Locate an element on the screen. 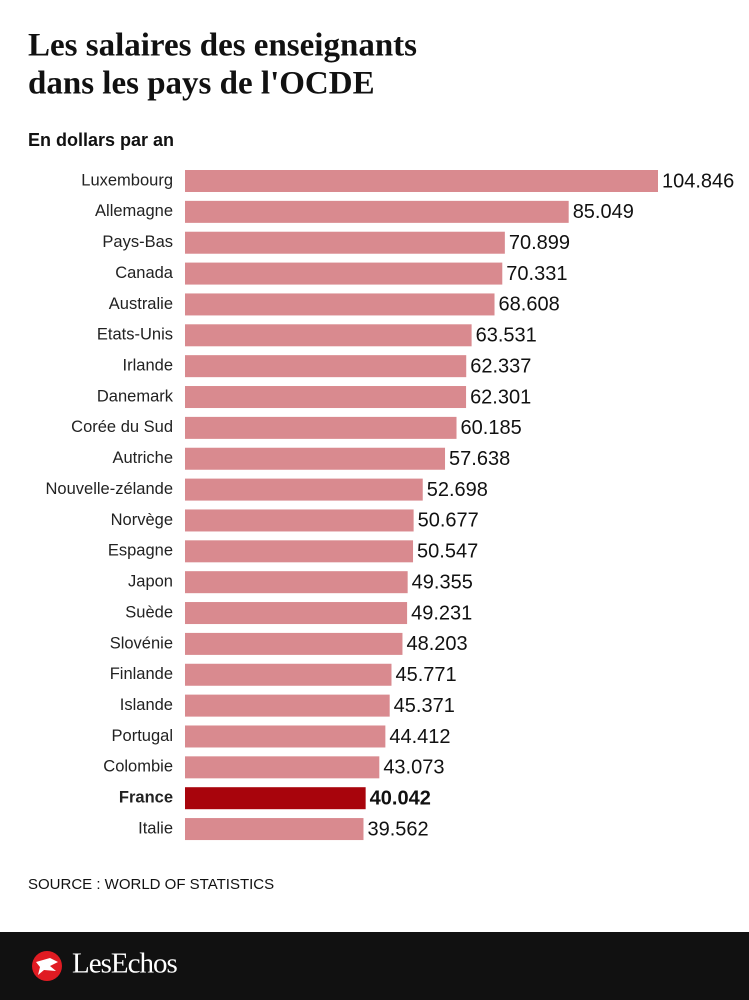 This screenshot has height=1000, width=749. category-label: France is located at coordinates (146, 798).